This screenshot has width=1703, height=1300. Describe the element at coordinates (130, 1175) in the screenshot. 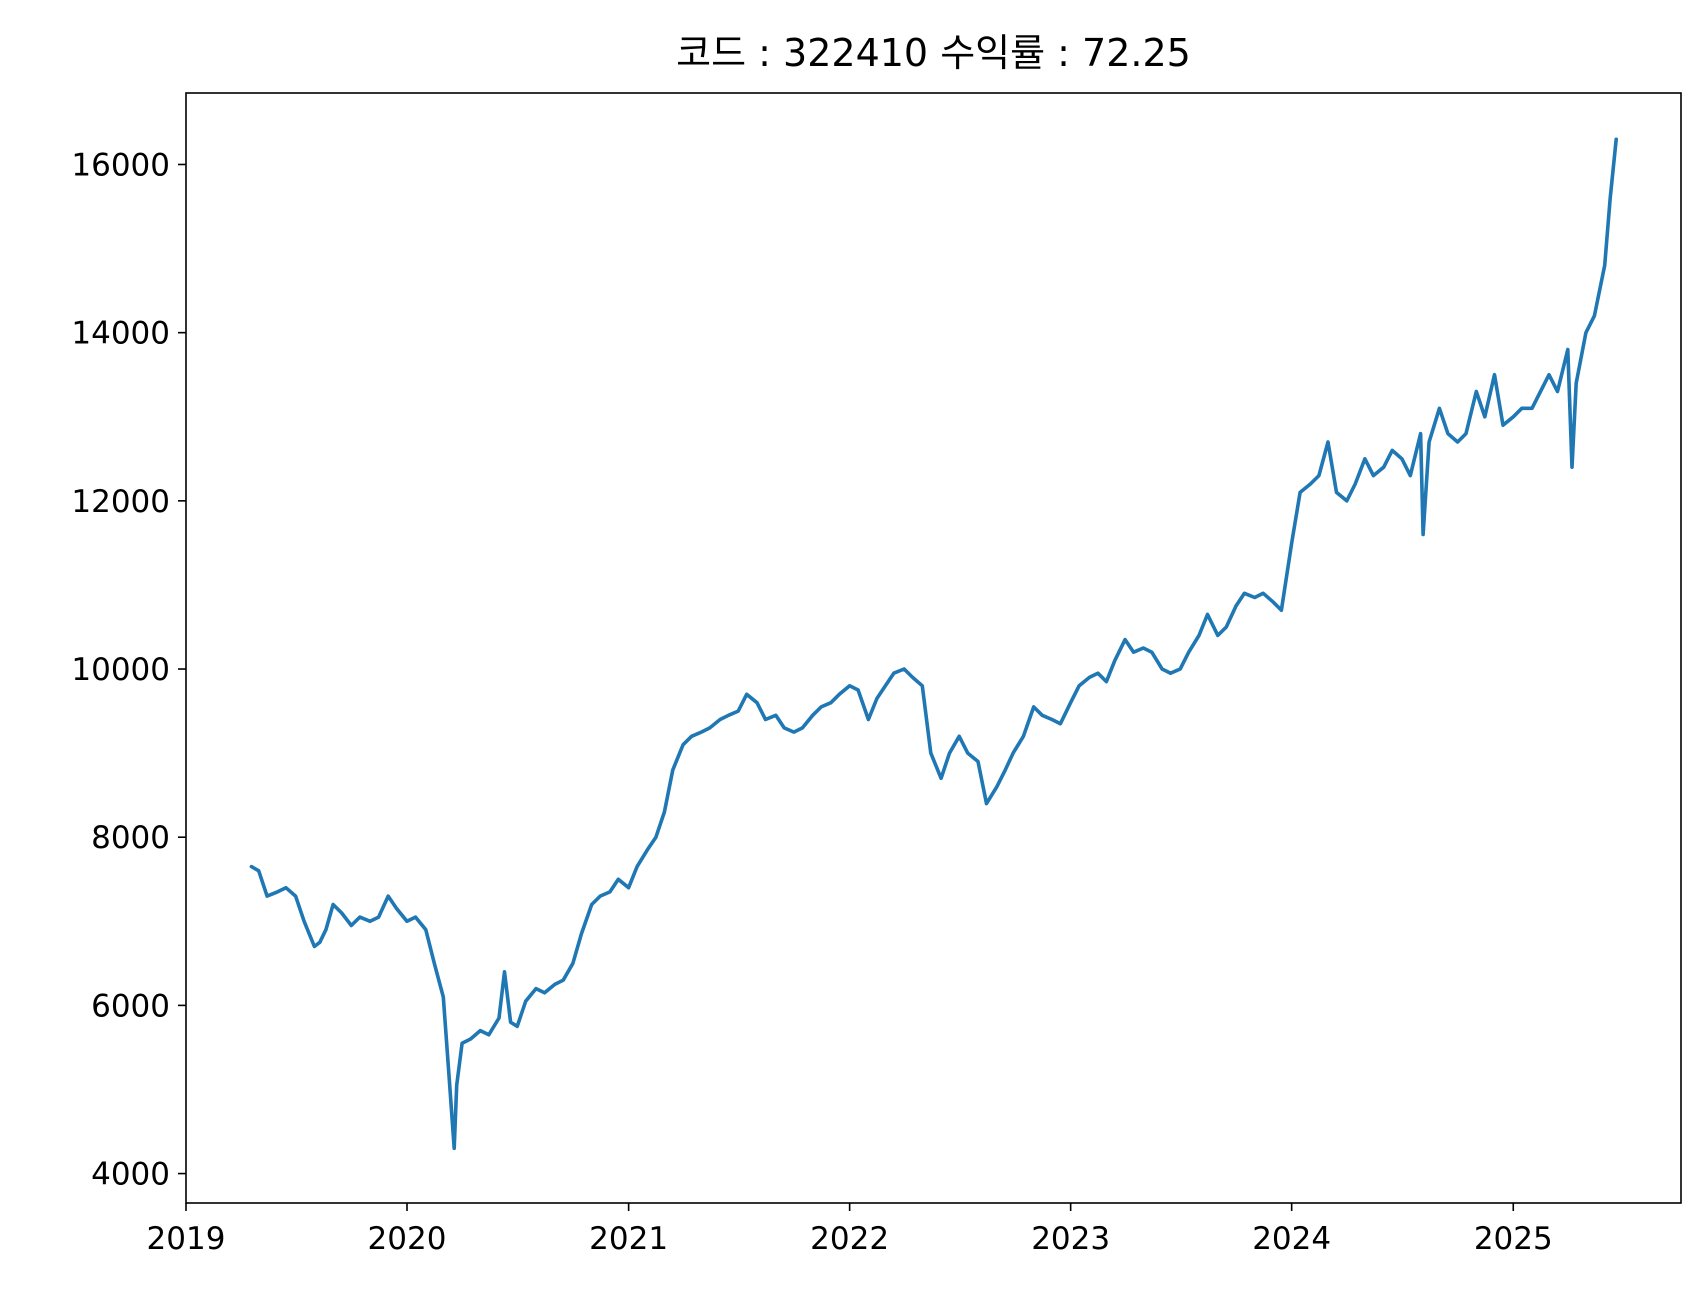

I see `y-tick-label: 4000` at that location.